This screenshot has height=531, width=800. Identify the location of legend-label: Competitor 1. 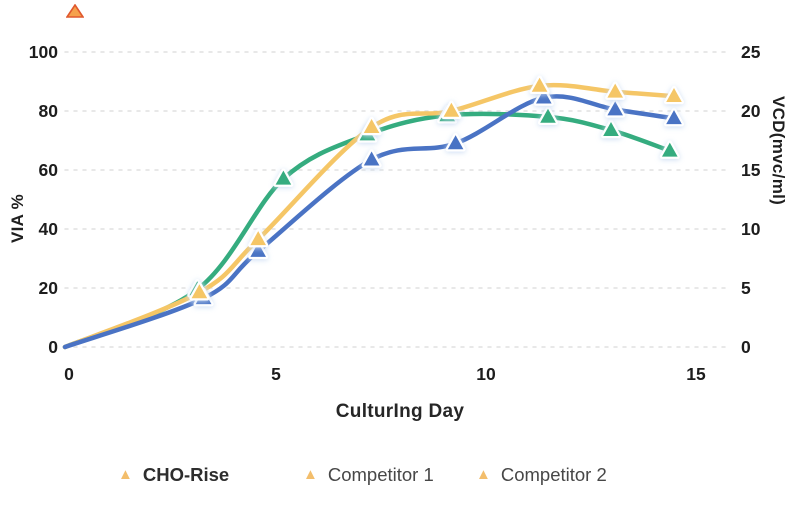
(380, 474).